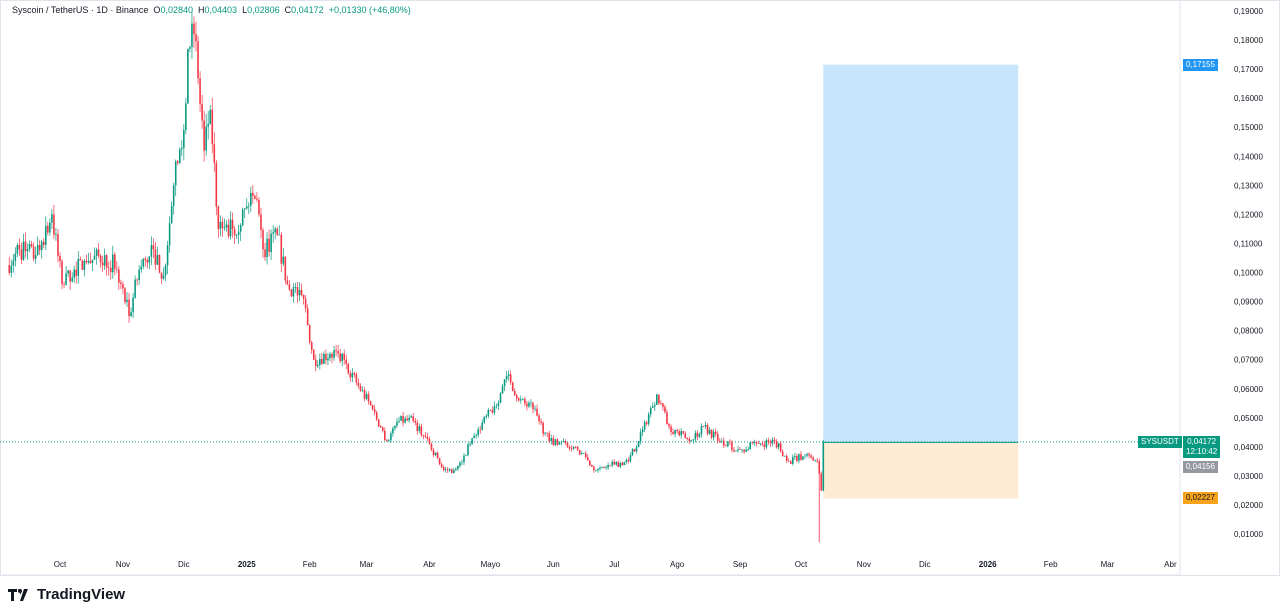 This screenshot has height=616, width=1280. What do you see at coordinates (66, 594) in the screenshot?
I see `tradingview-logo: TradingView` at bounding box center [66, 594].